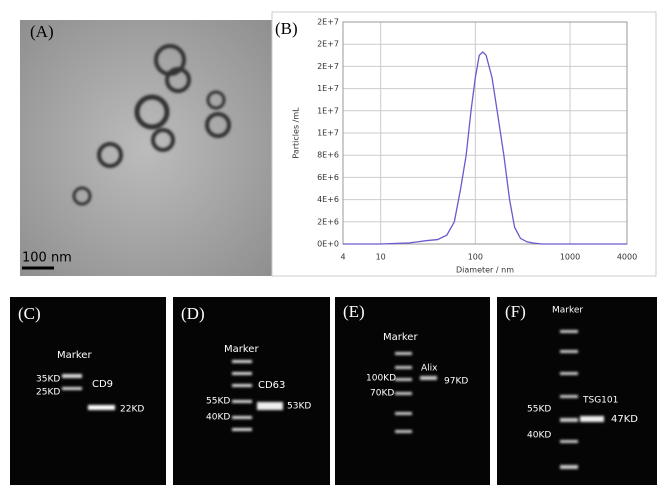  Describe the element at coordinates (328, 221) in the screenshot. I see `y-tick-label: 2E+6` at that location.